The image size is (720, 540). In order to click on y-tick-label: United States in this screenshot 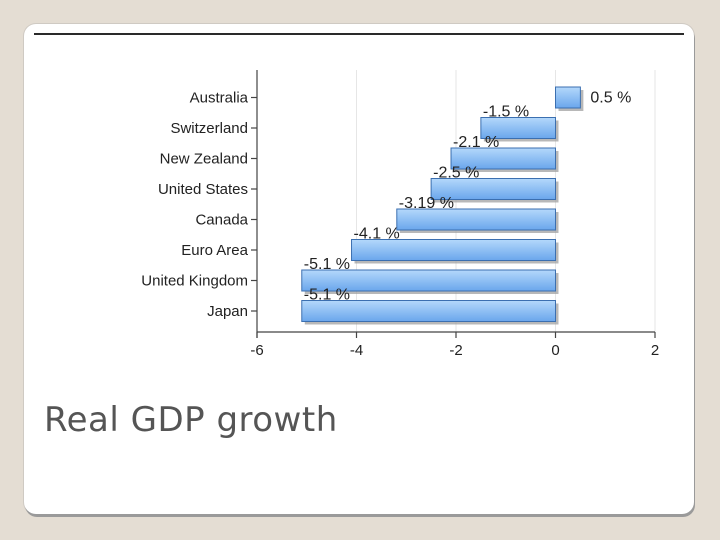, I will do `click(203, 189)`.